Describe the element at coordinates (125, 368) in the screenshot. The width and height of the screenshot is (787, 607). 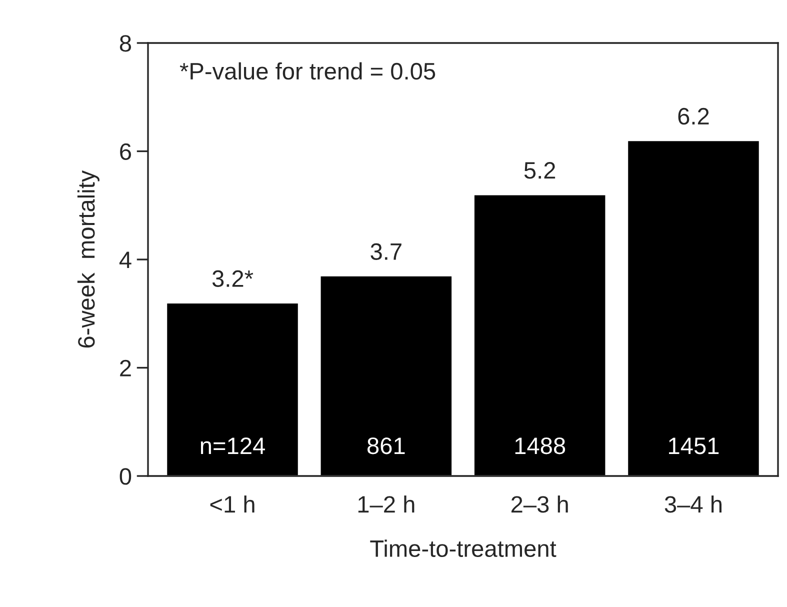
I see `y-tick-label: 2` at that location.